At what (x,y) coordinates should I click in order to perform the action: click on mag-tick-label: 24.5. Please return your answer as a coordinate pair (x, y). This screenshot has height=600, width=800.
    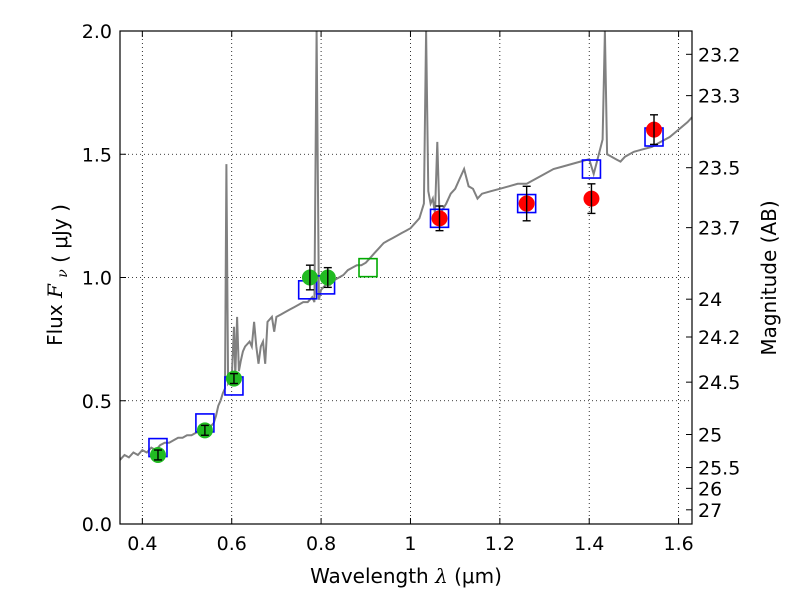
    Looking at the image, I should click on (719, 383).